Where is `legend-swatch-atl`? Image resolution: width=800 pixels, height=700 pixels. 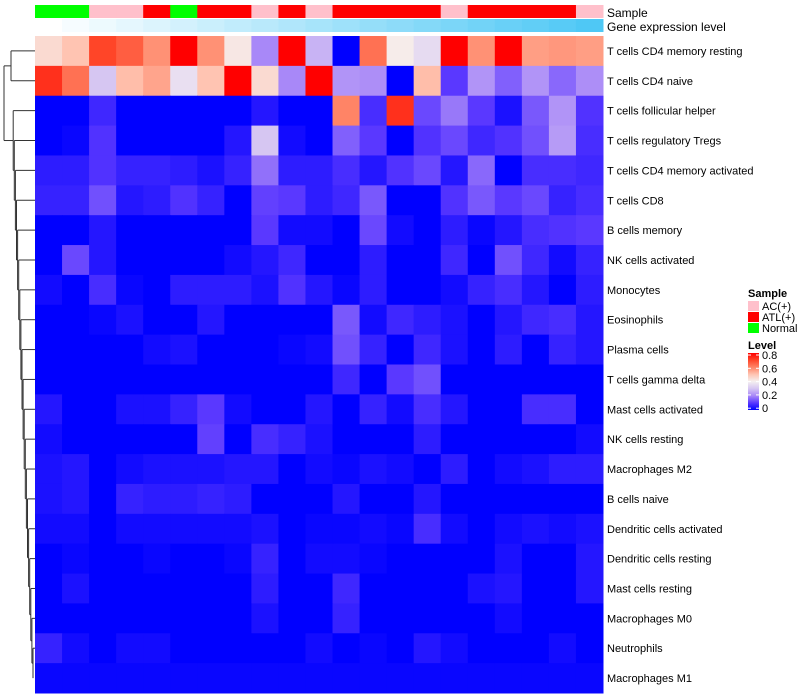
legend-swatch-atl is located at coordinates (753, 317).